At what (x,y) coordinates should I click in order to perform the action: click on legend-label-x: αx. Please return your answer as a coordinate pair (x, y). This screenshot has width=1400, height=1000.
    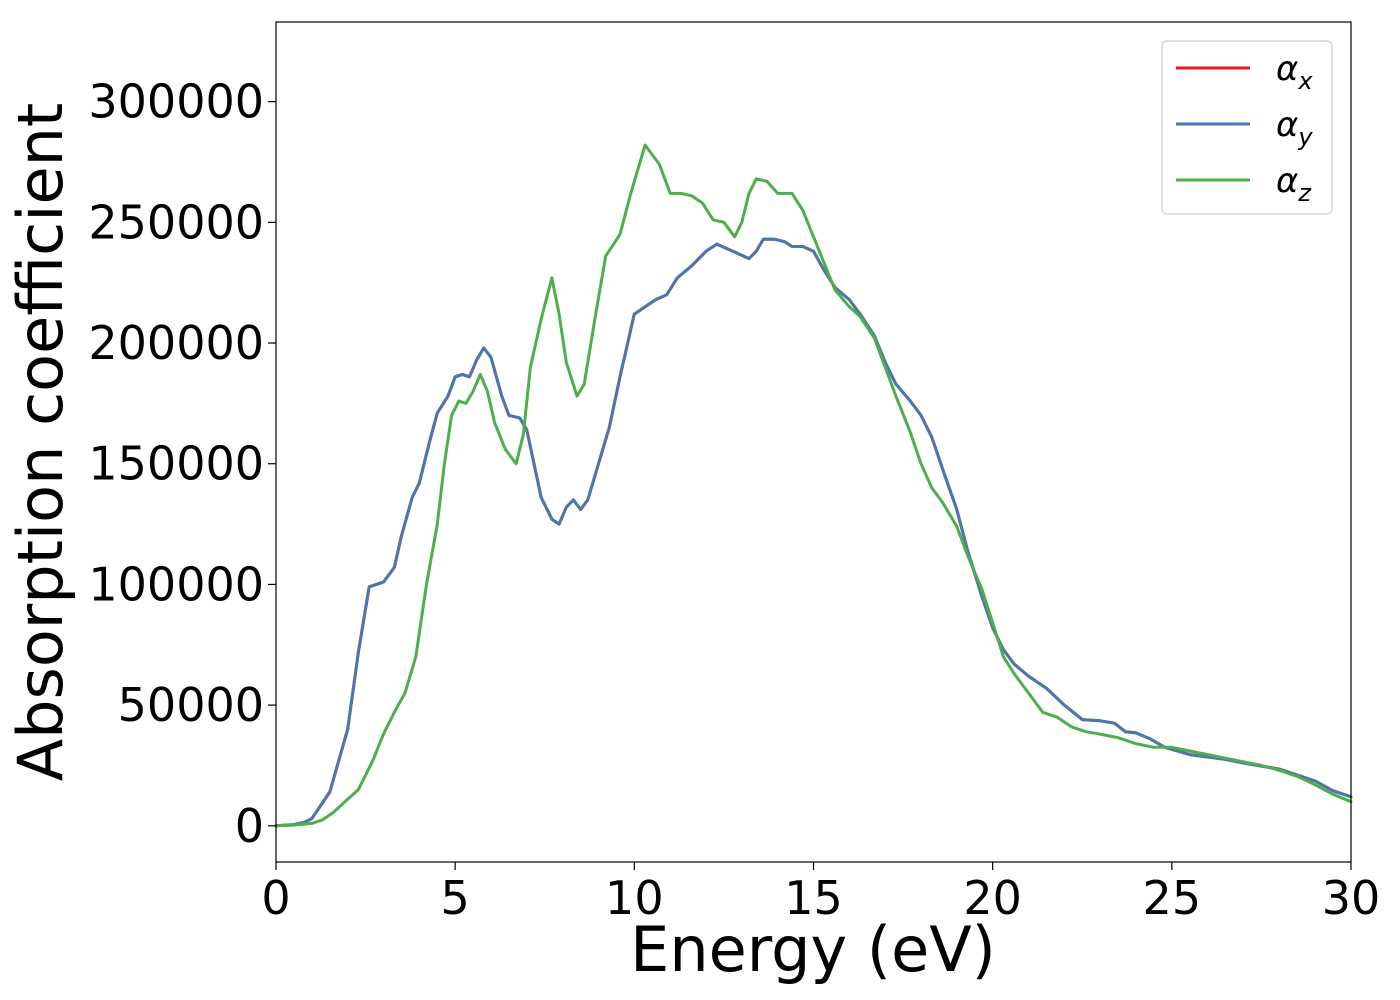
    Looking at the image, I should click on (1294, 72).